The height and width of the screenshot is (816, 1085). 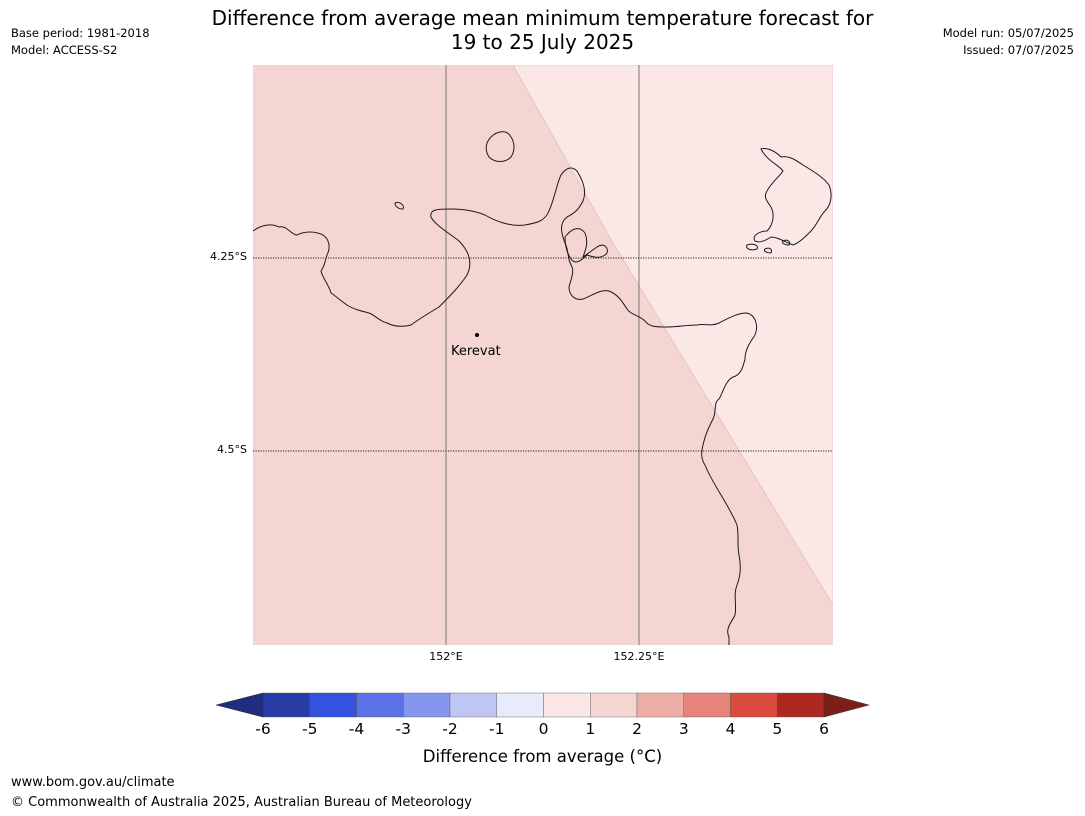 What do you see at coordinates (477, 335) in the screenshot?
I see `kerevat-marker` at bounding box center [477, 335].